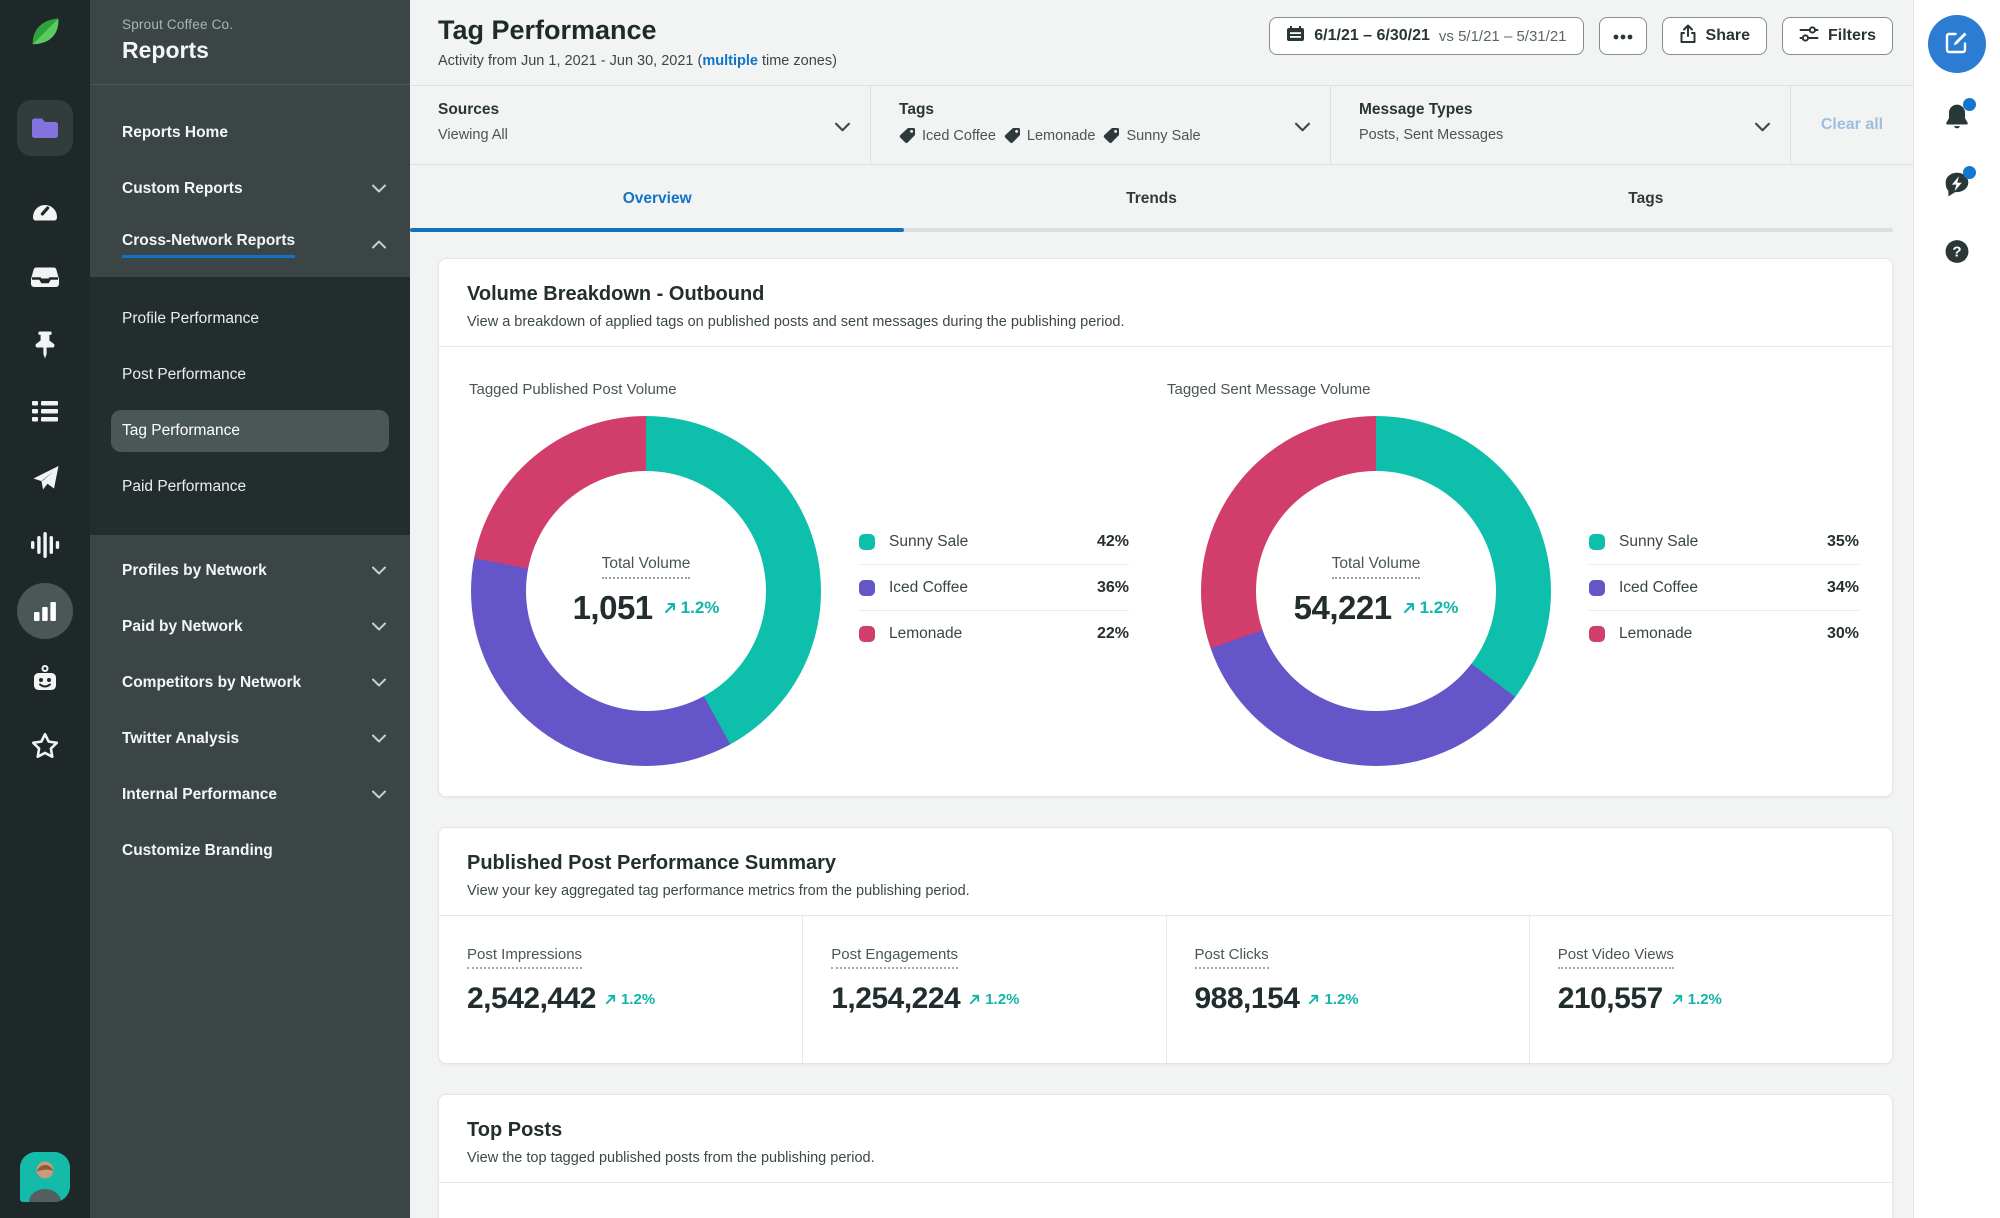  I want to click on sidebar-item-twitter-analysis: Twitter Analysis, so click(250, 739).